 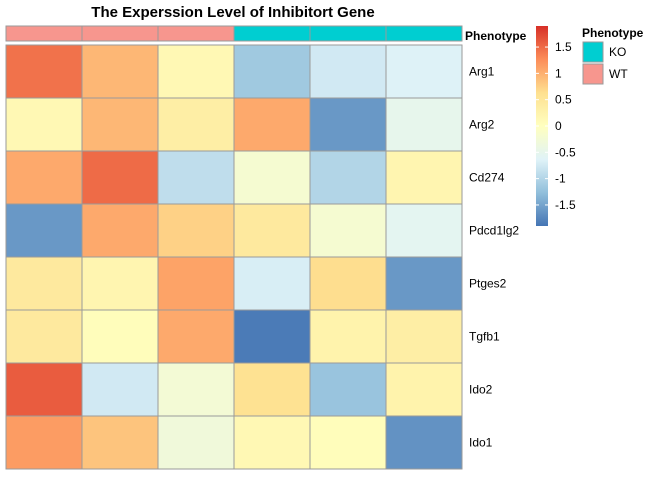 I want to click on colorbar-tick-label: 1.5, so click(x=563, y=47).